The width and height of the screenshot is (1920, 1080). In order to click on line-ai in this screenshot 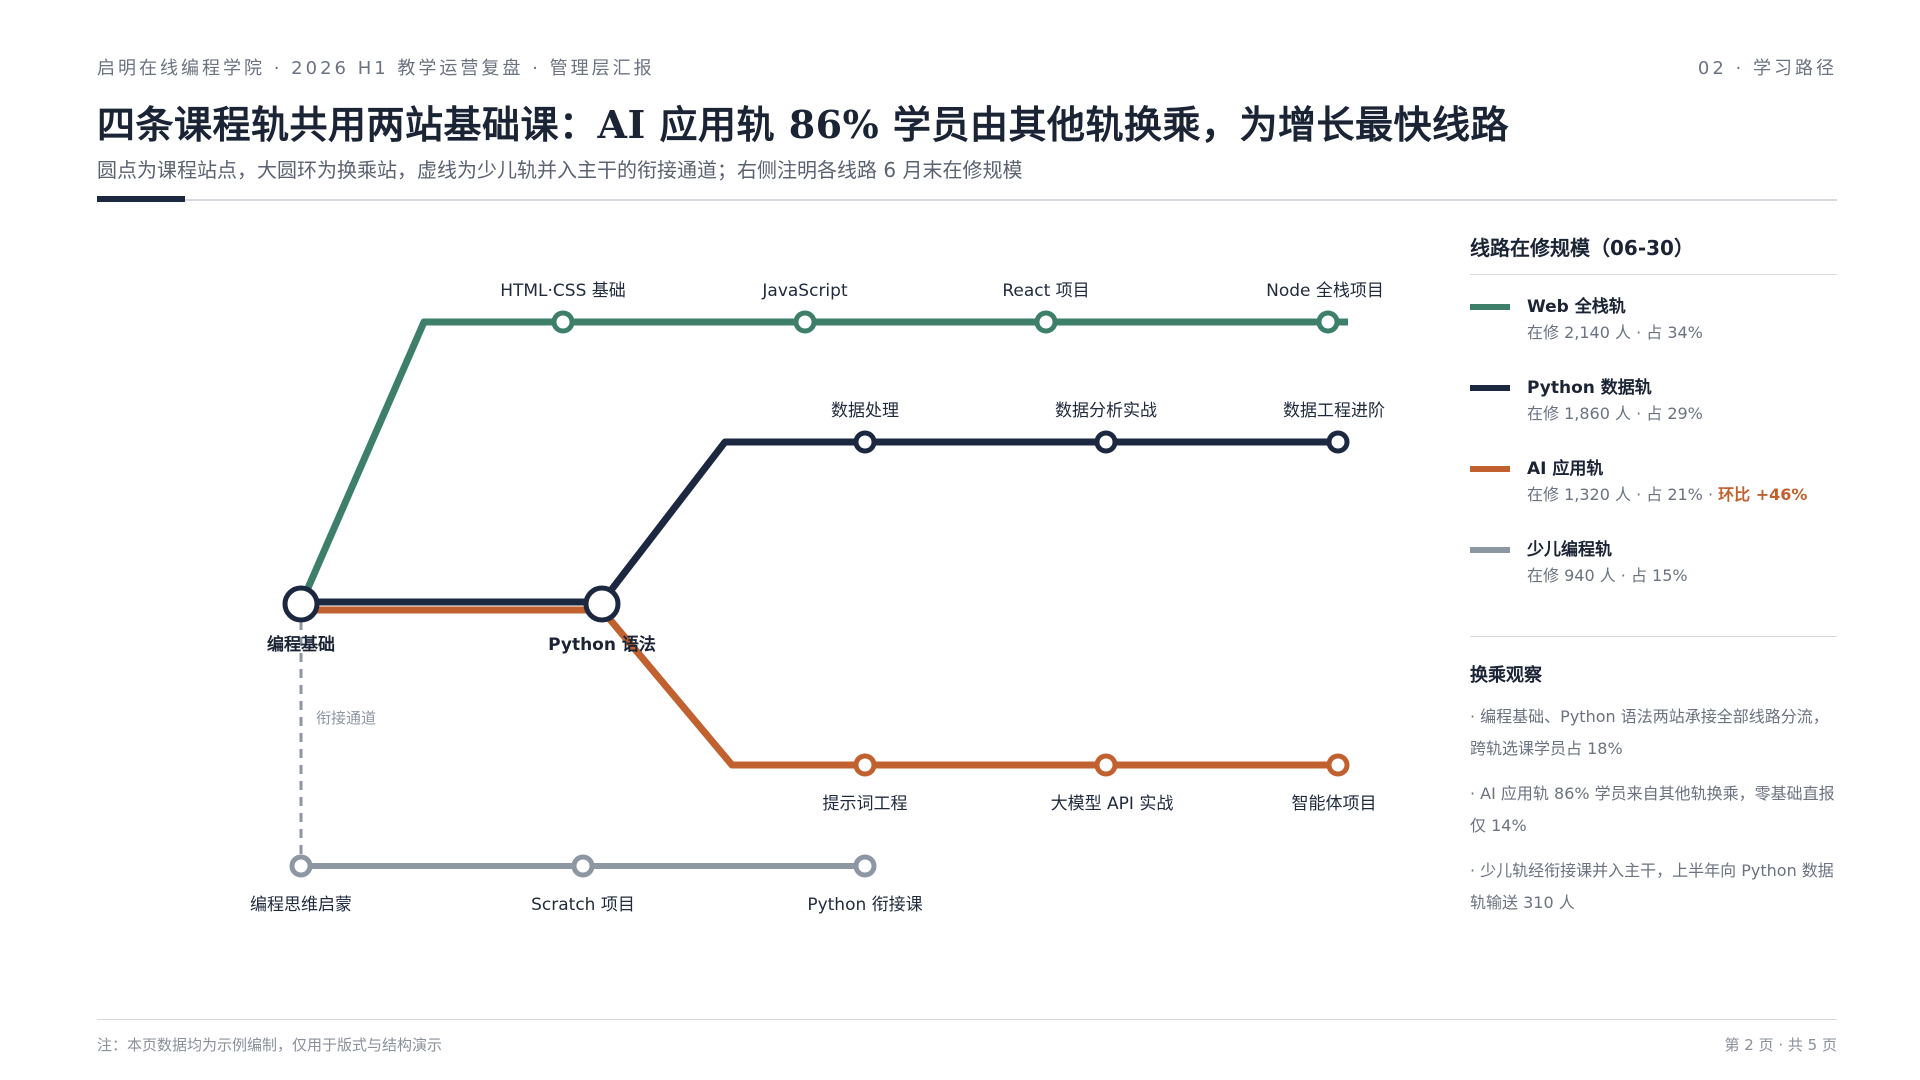, I will do `click(819, 687)`.